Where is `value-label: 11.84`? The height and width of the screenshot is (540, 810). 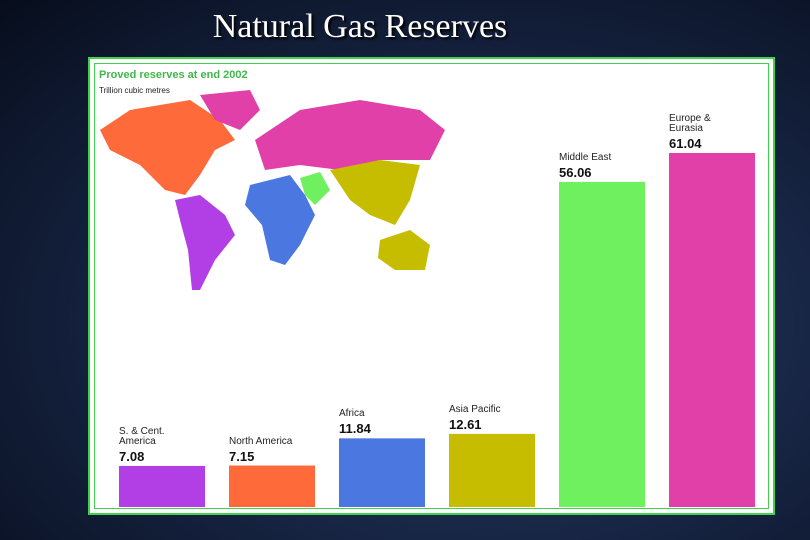 value-label: 11.84 is located at coordinates (355, 429).